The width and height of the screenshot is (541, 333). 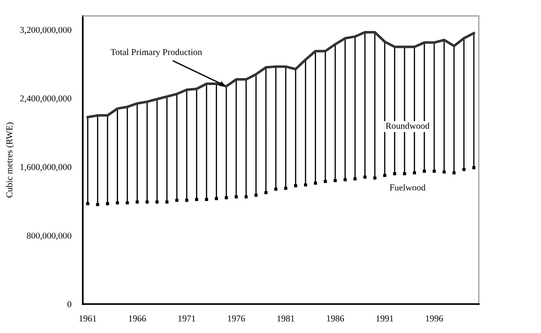 I want to click on x-tick-label: 1986, so click(x=335, y=318).